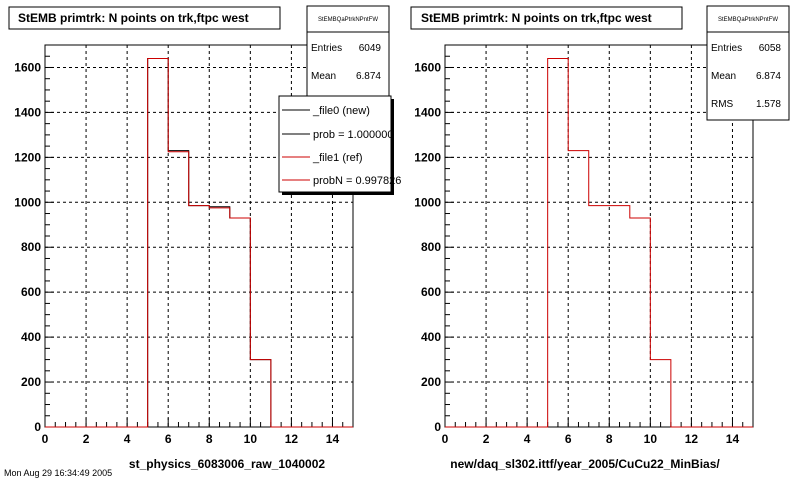 The image size is (800, 480). What do you see at coordinates (722, 104) in the screenshot?
I see `right-stats-rms-label: RMS` at bounding box center [722, 104].